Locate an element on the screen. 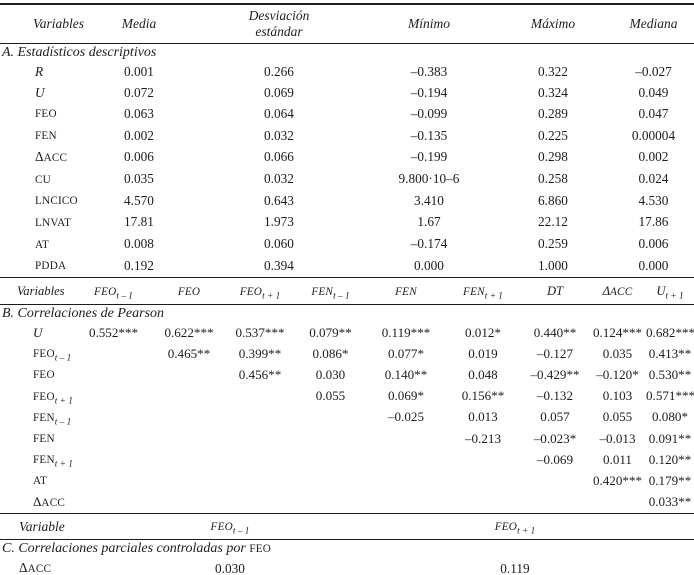 Image resolution: width=694 pixels, height=575 pixels. column-header: Ut + 1 is located at coordinates (670, 291).